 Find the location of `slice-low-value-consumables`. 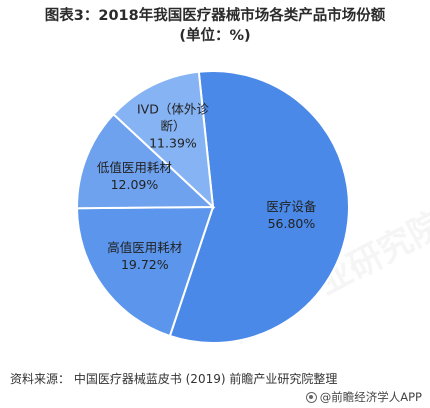

slice-low-value-consumables is located at coordinates (146, 161).